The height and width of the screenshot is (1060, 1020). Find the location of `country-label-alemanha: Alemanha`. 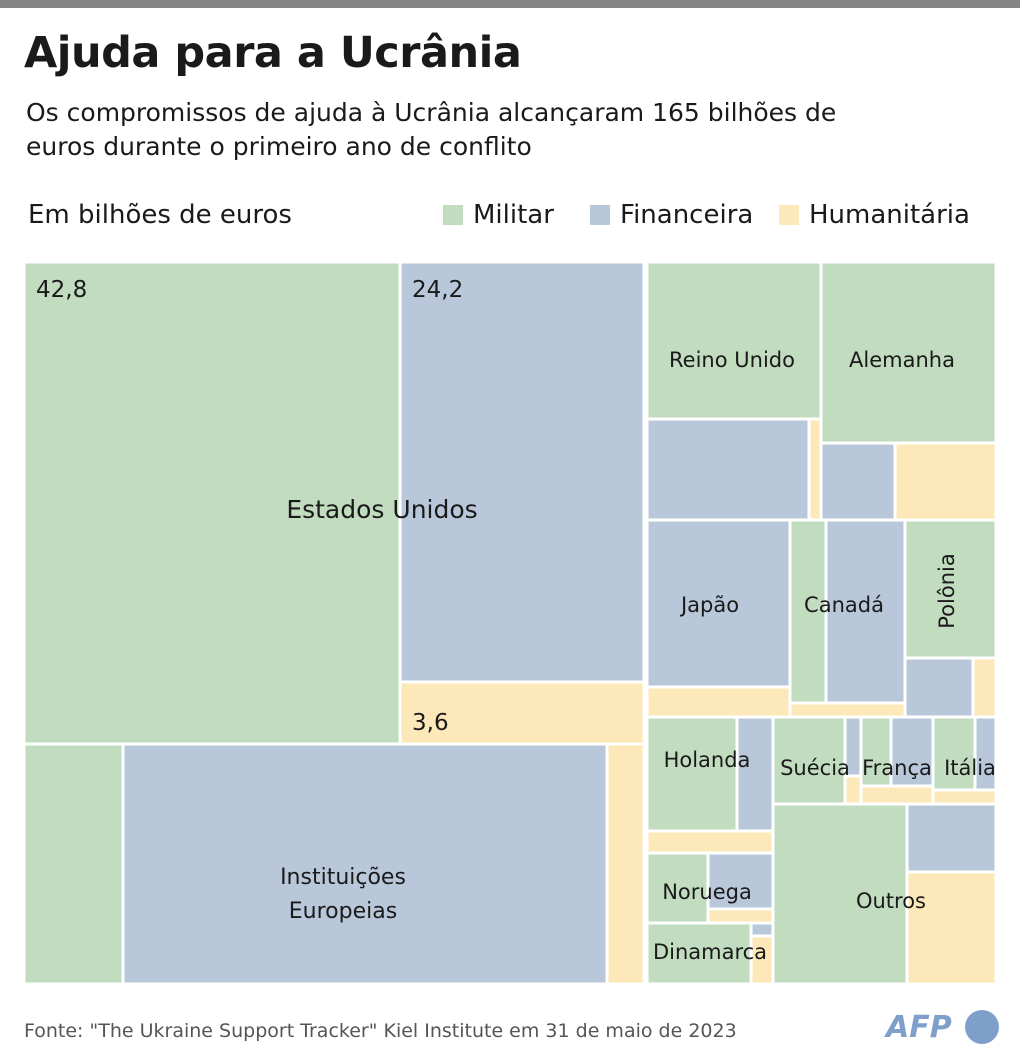

country-label-alemanha: Alemanha is located at coordinates (902, 360).